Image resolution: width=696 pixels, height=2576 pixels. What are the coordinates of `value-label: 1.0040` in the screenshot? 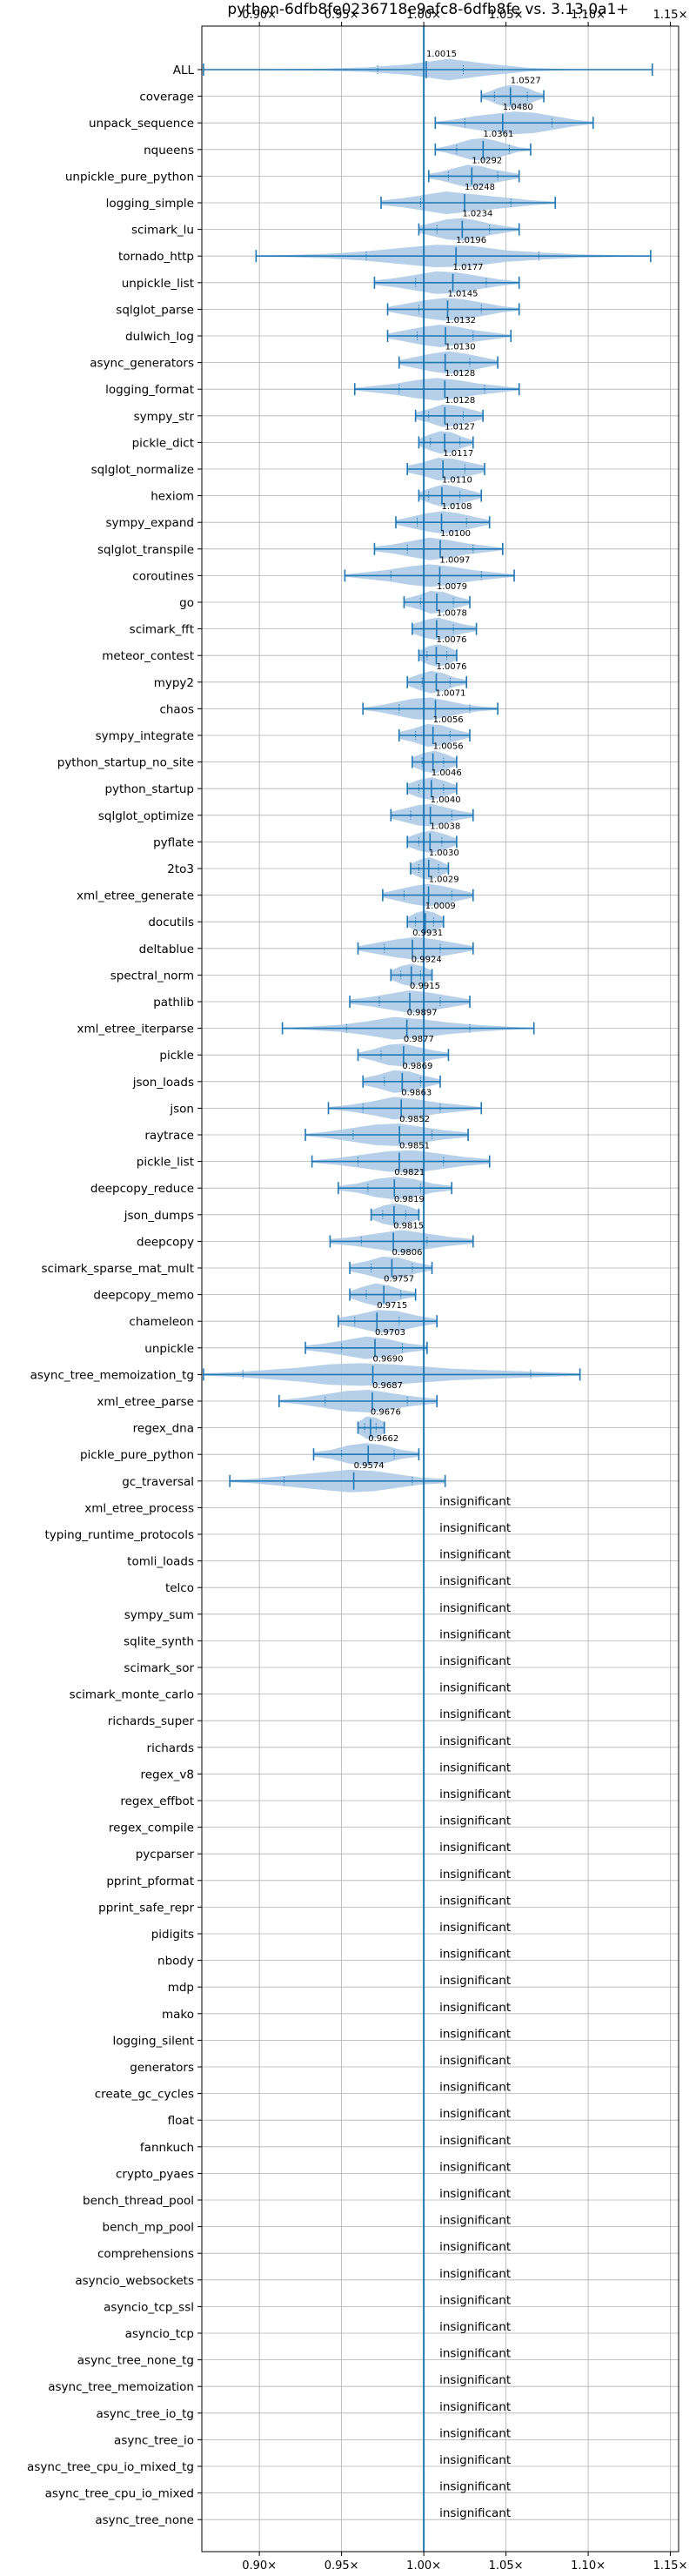 It's located at (446, 800).